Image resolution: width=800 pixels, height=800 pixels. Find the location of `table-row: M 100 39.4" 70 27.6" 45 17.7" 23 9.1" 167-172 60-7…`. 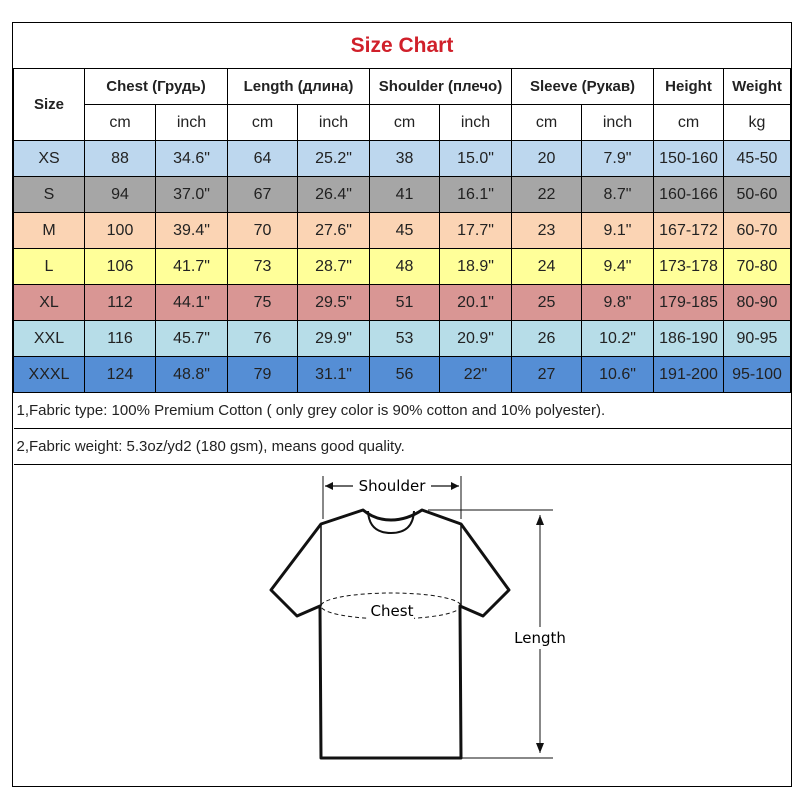

table-row: M 100 39.4" 70 27.6" 45 17.7" 23 9.1" 167-172 60-7… is located at coordinates (402, 230).